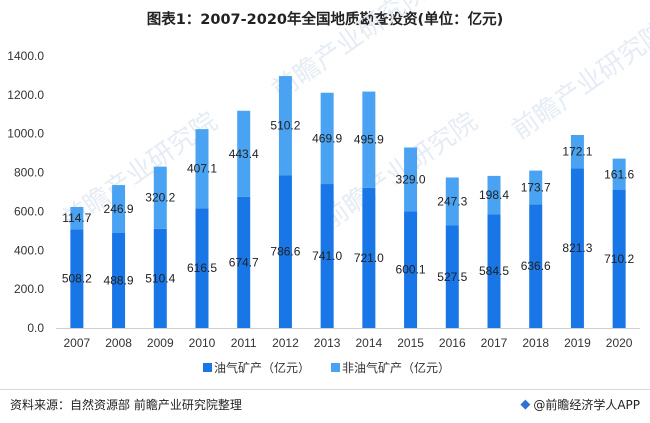  Describe the element at coordinates (619, 343) in the screenshot. I see `x-tick-label: 2020` at that location.